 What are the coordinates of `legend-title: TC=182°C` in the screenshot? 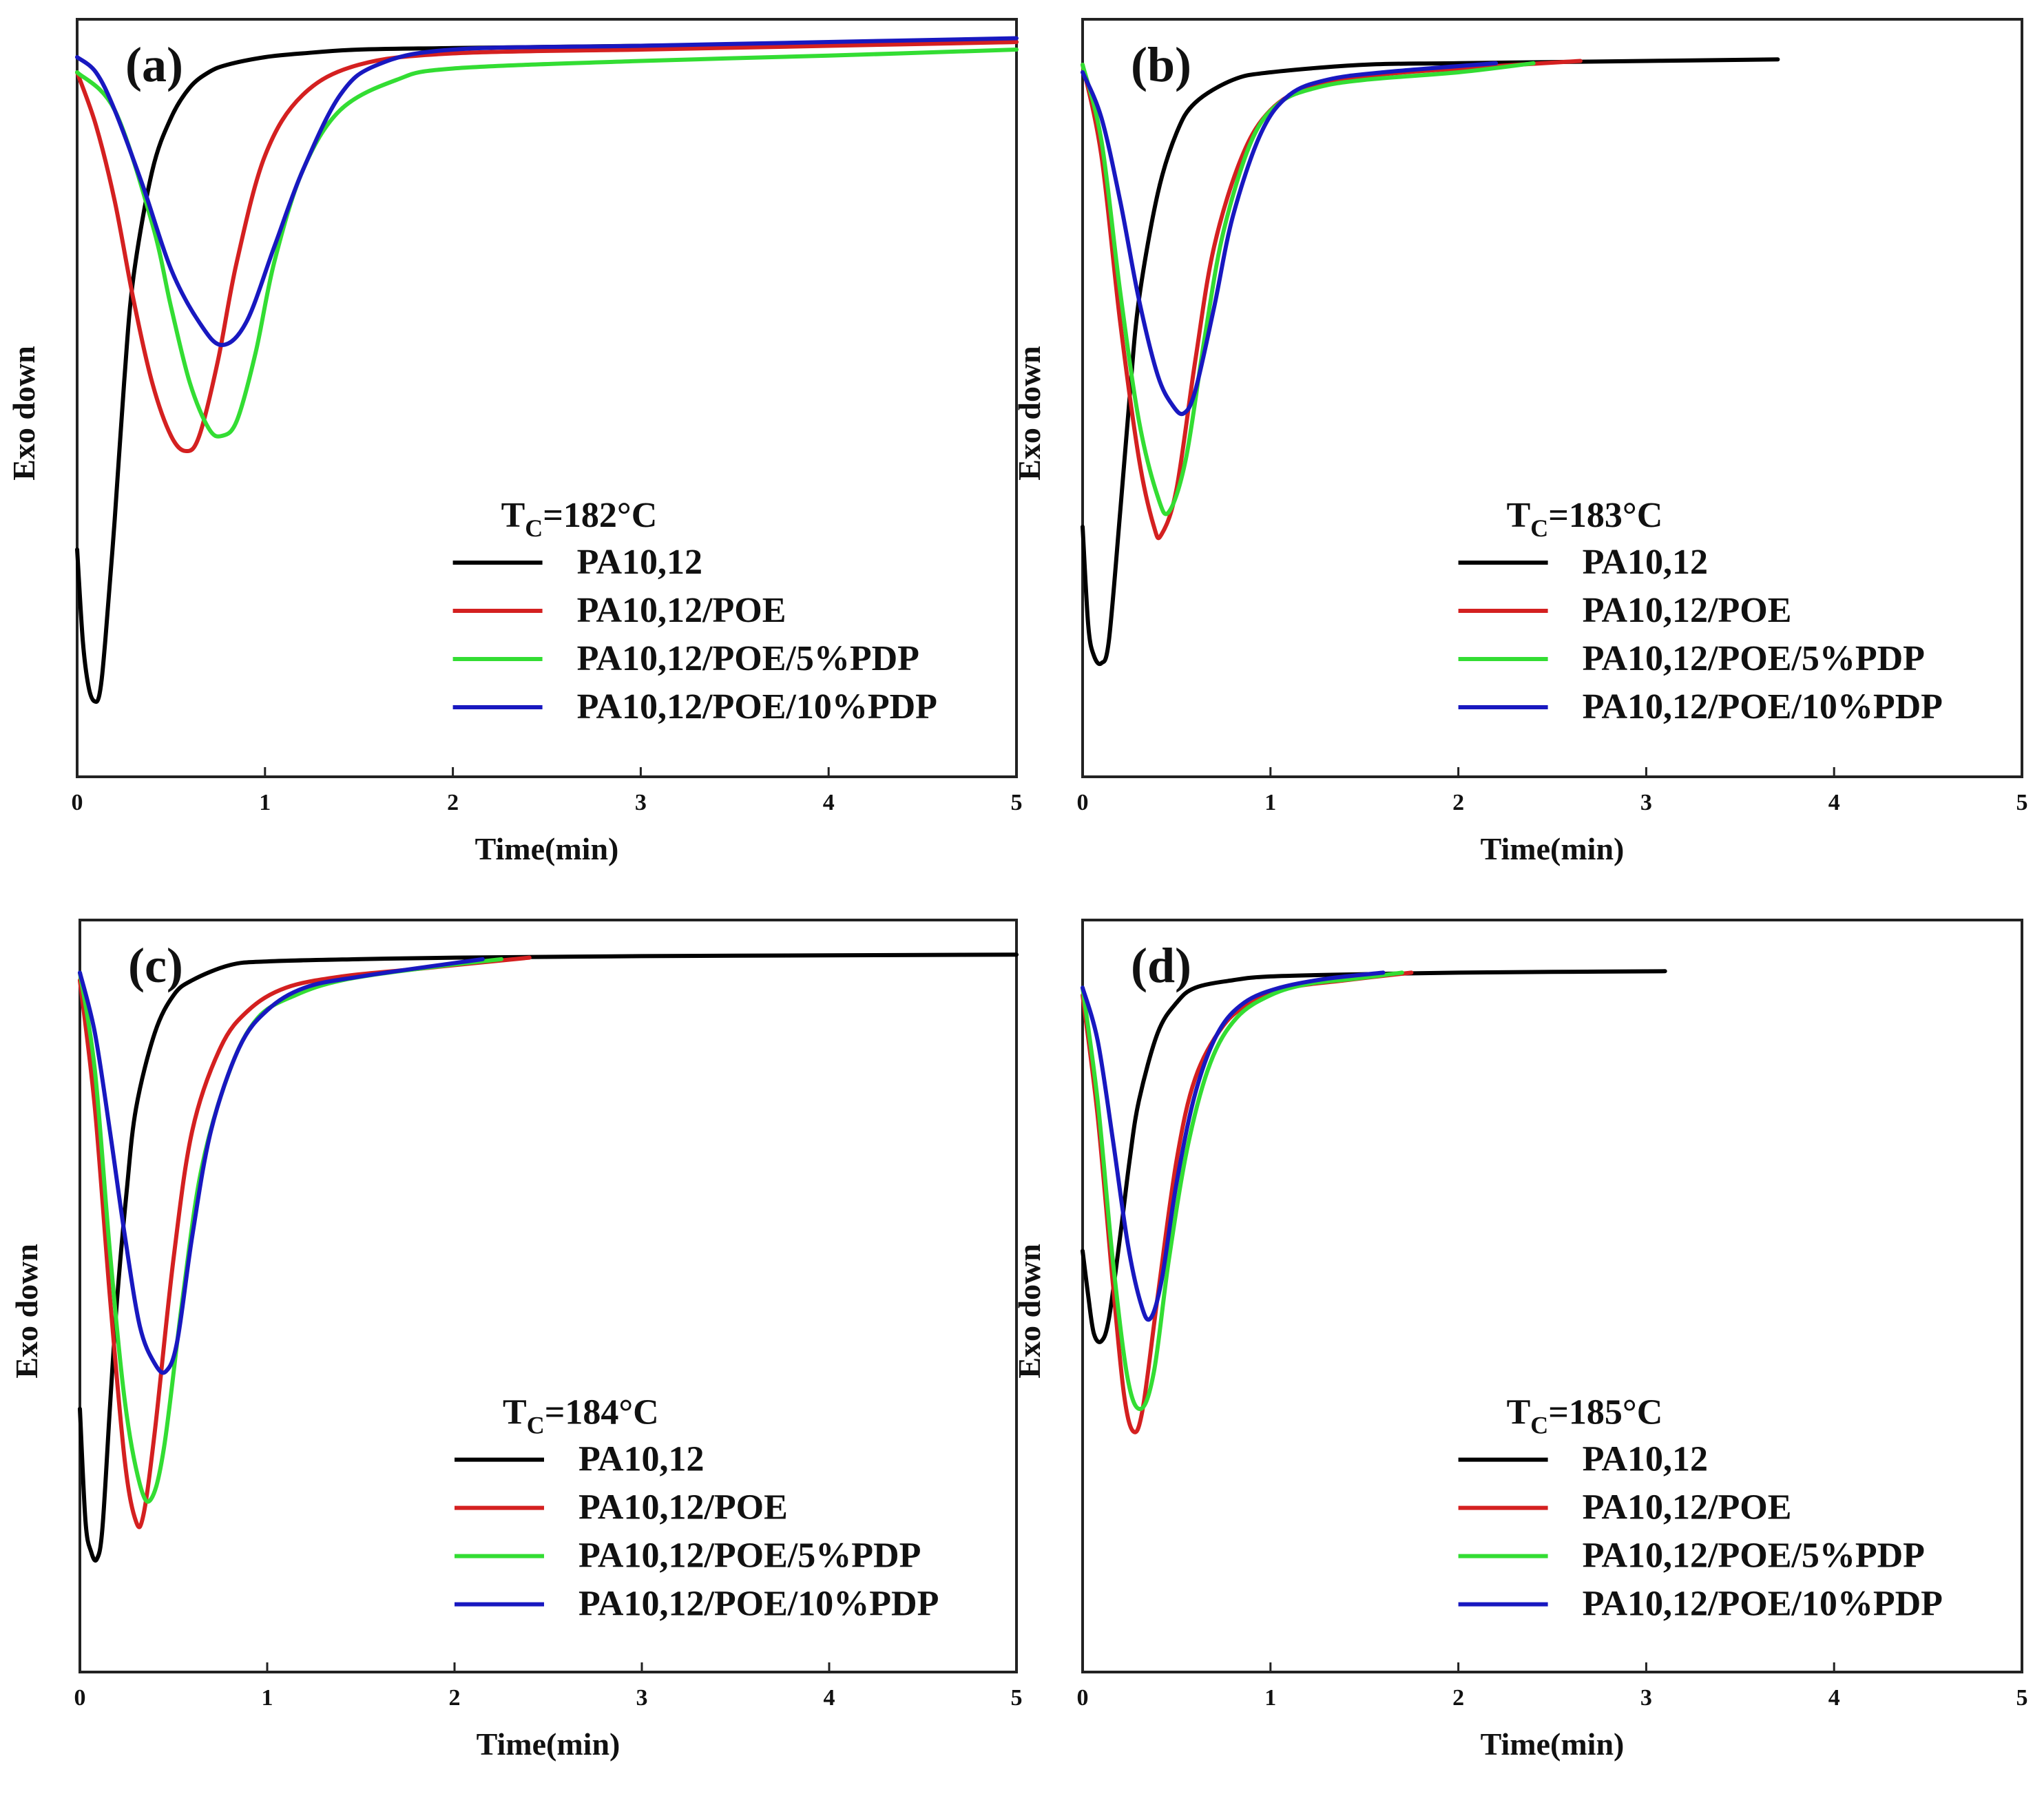 It's located at (579, 519).